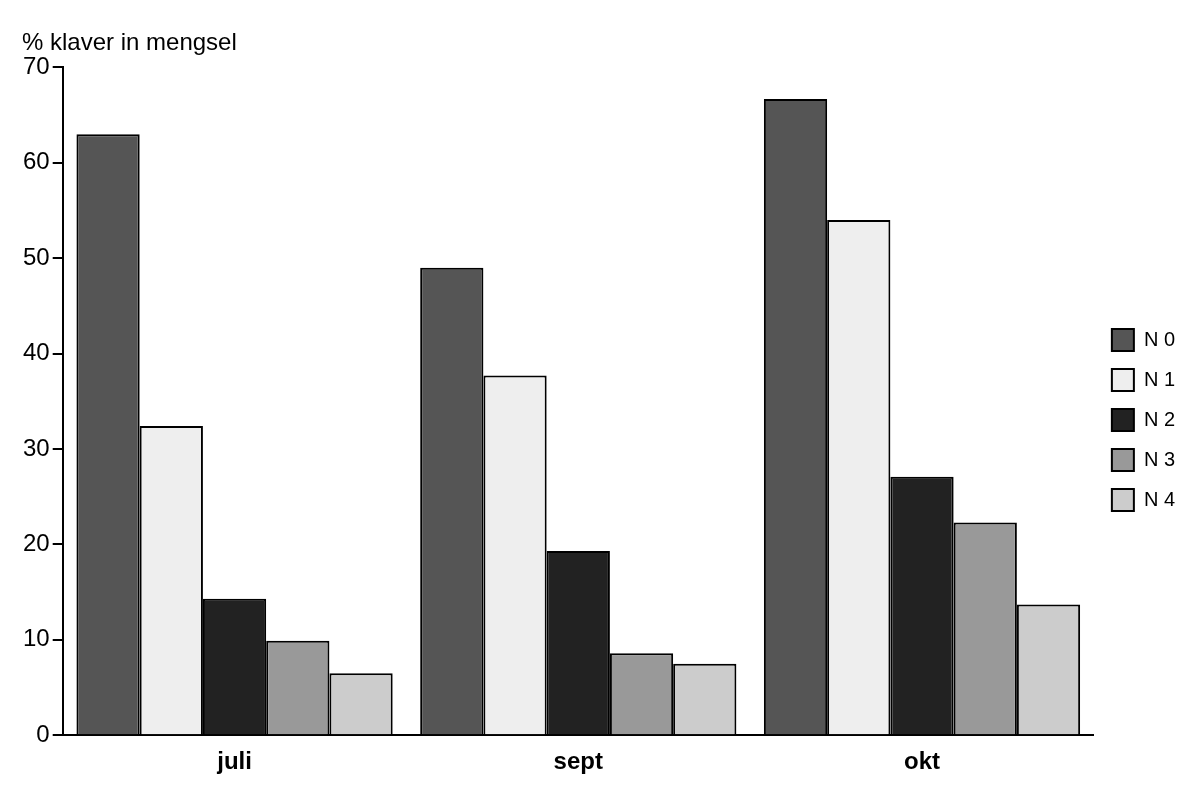  Describe the element at coordinates (1159, 338) in the screenshot. I see `legend-label: N 0` at that location.